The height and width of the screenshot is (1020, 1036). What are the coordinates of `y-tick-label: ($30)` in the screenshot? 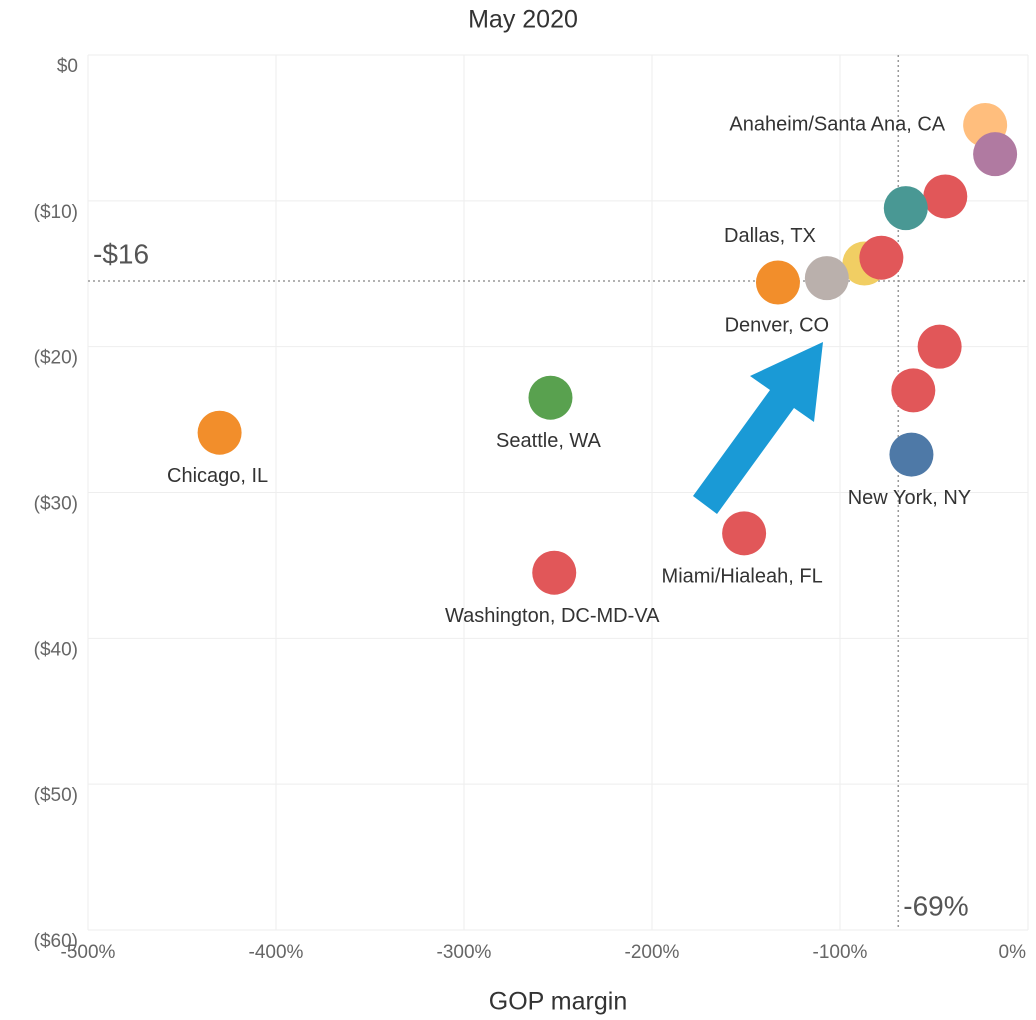 It's located at (56, 504).